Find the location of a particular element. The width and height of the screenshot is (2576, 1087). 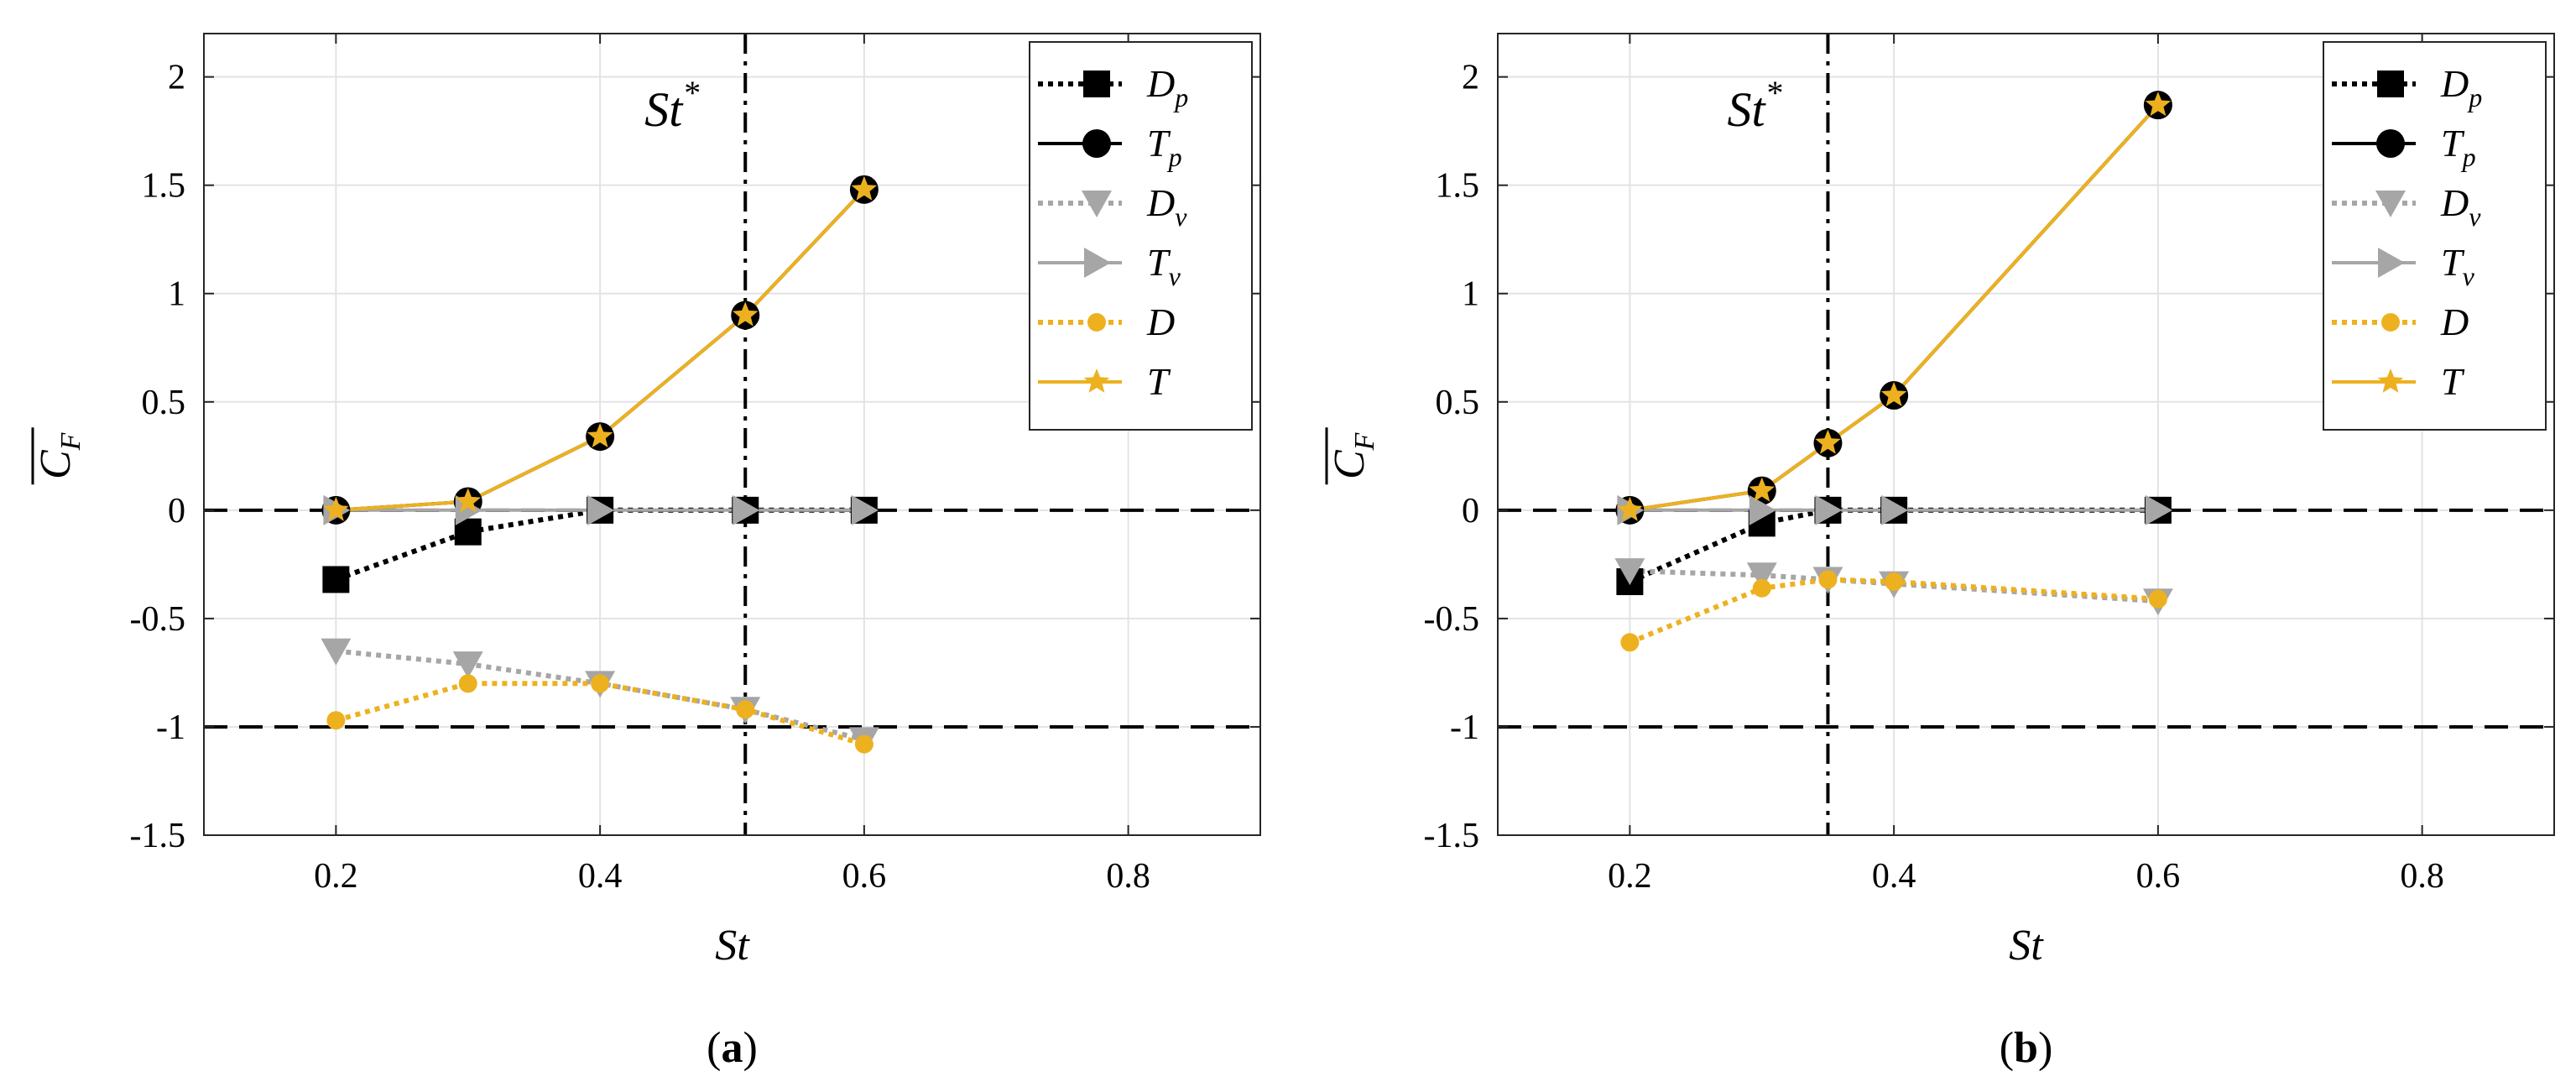

legend-entry-Tp: Tp is located at coordinates (2404, 147).